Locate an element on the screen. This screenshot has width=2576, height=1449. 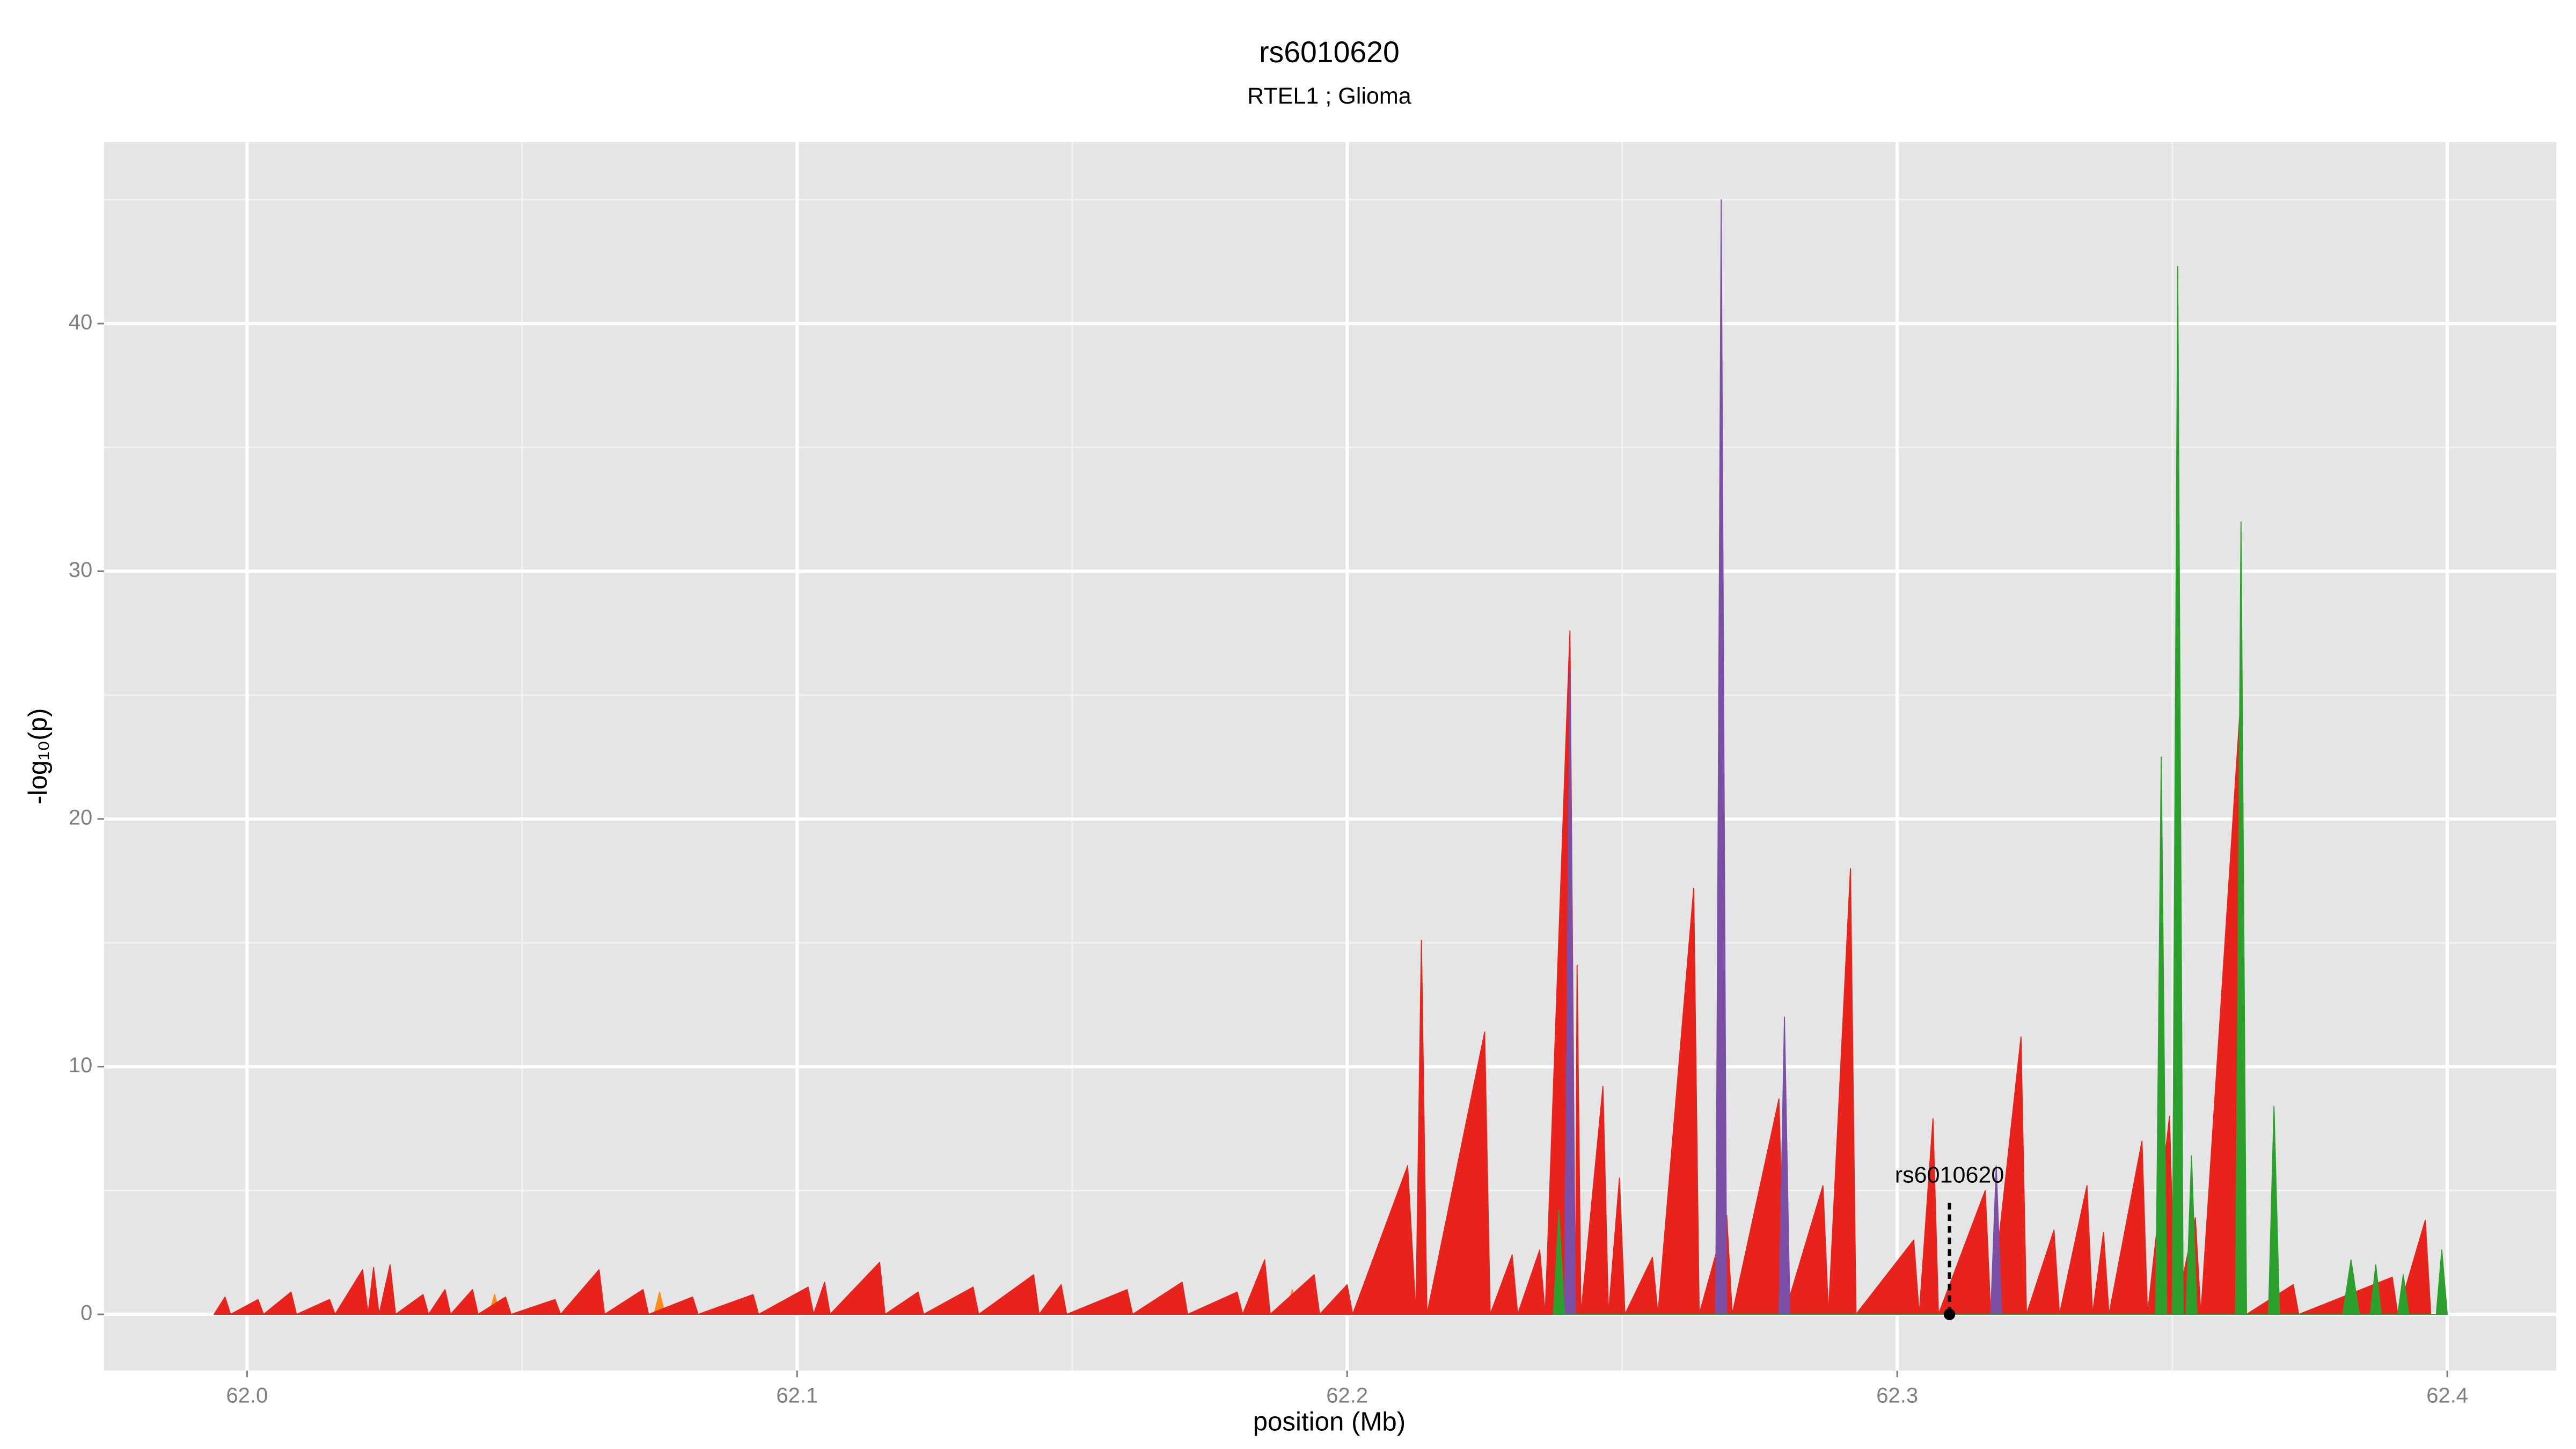
y-tick-label: 10 is located at coordinates (81, 1065).